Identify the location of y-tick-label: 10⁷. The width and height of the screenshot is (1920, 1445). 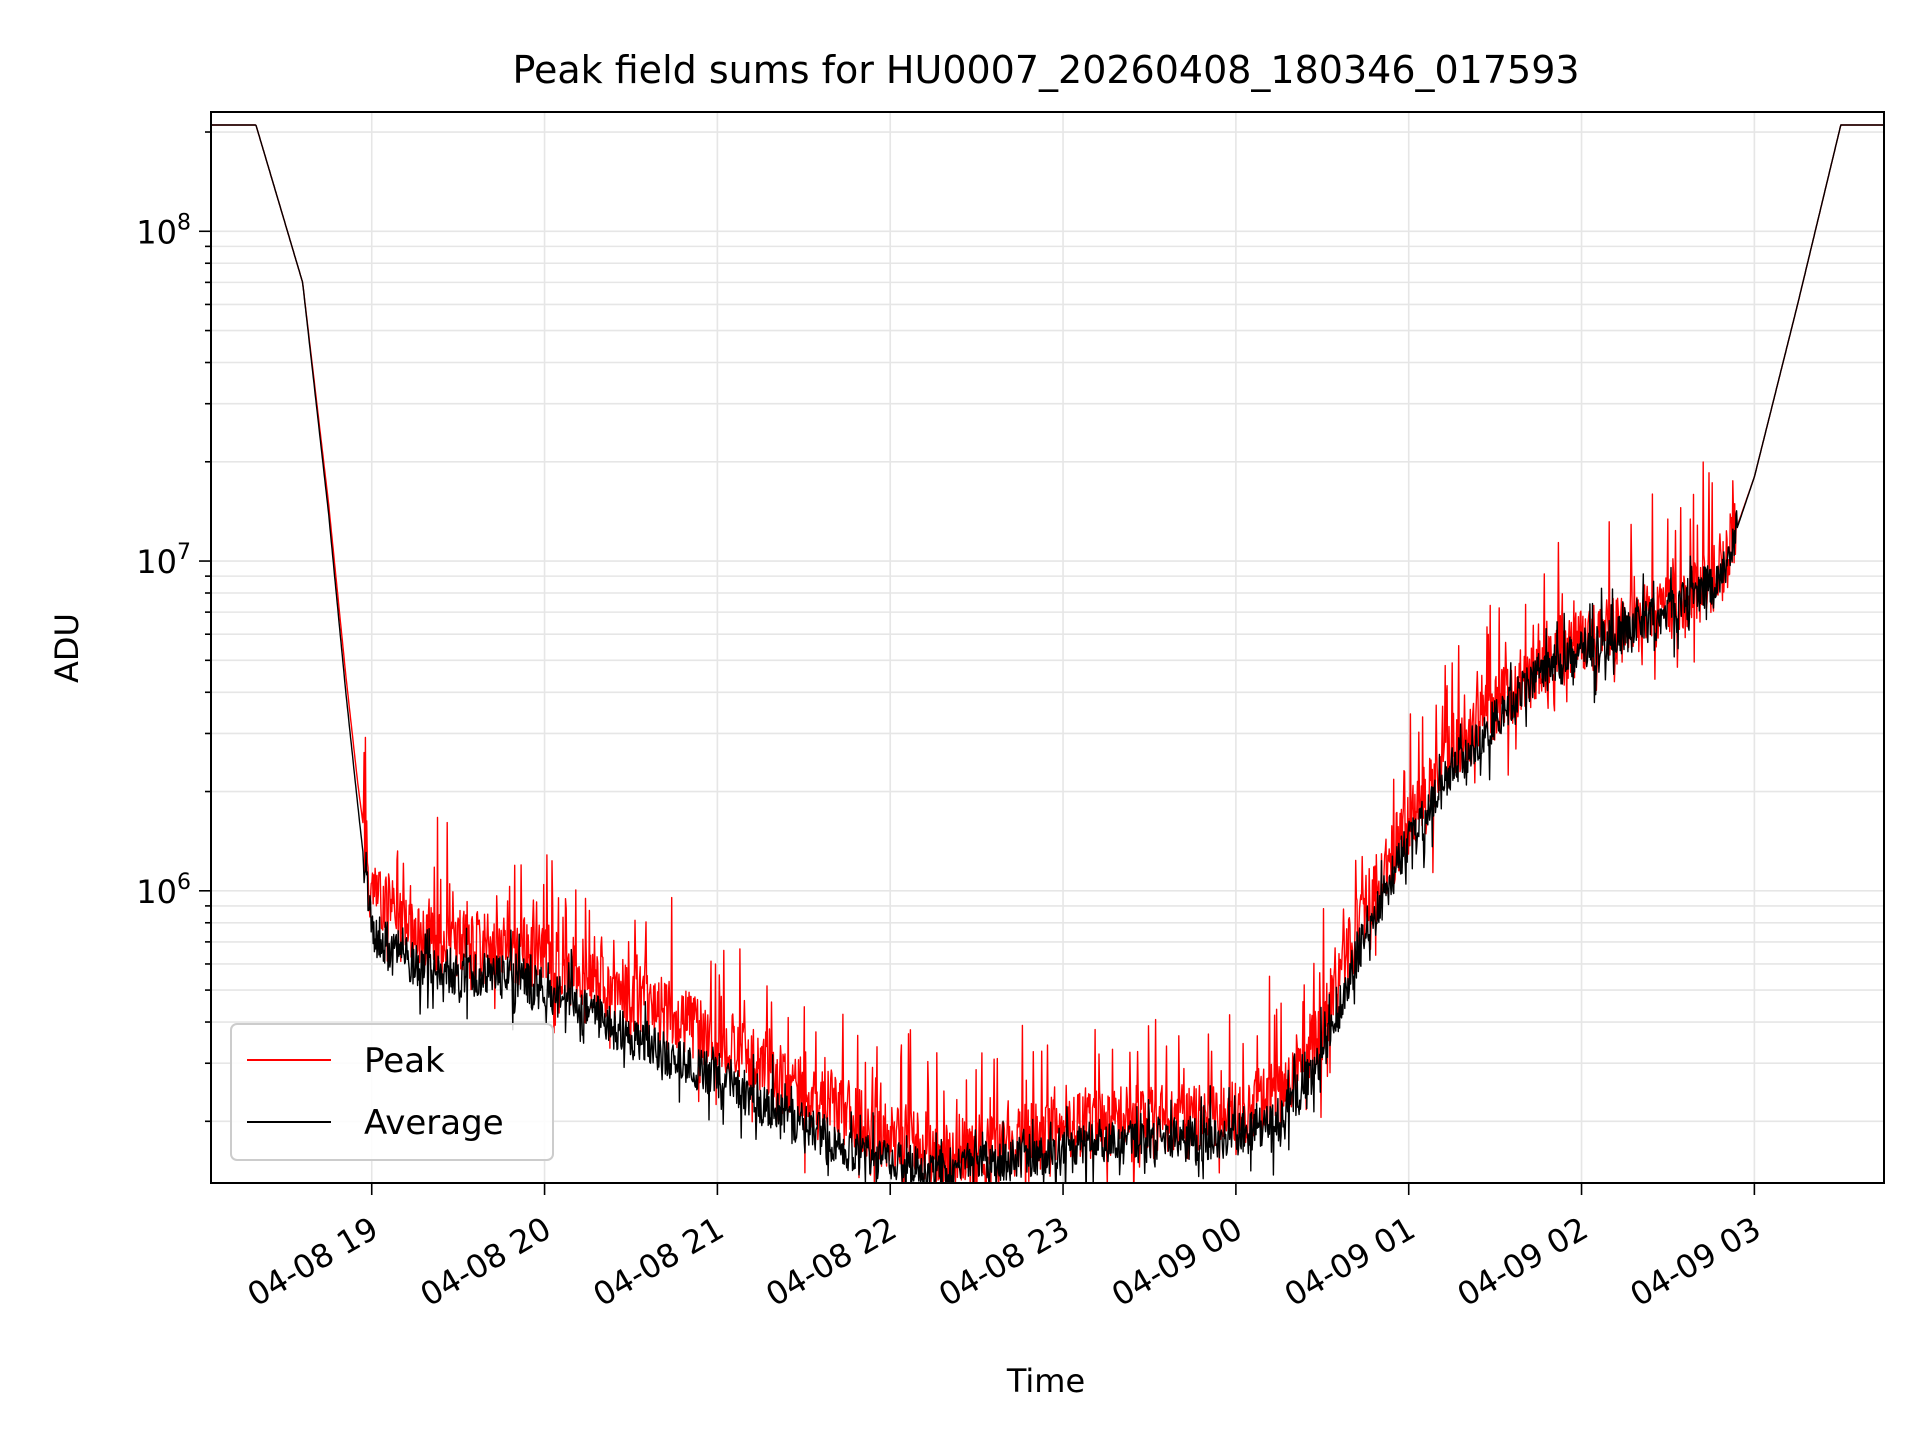
(163, 560).